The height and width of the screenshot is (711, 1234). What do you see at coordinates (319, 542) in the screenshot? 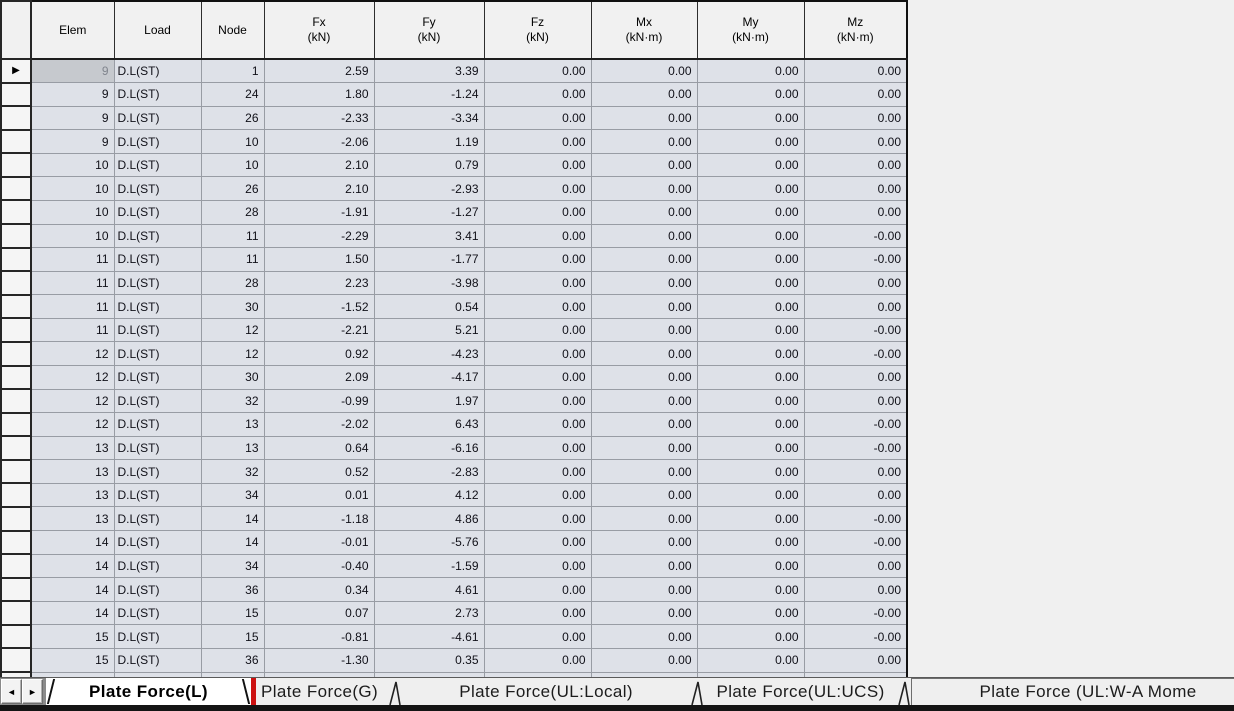
I see `cell-fx: -0.01` at bounding box center [319, 542].